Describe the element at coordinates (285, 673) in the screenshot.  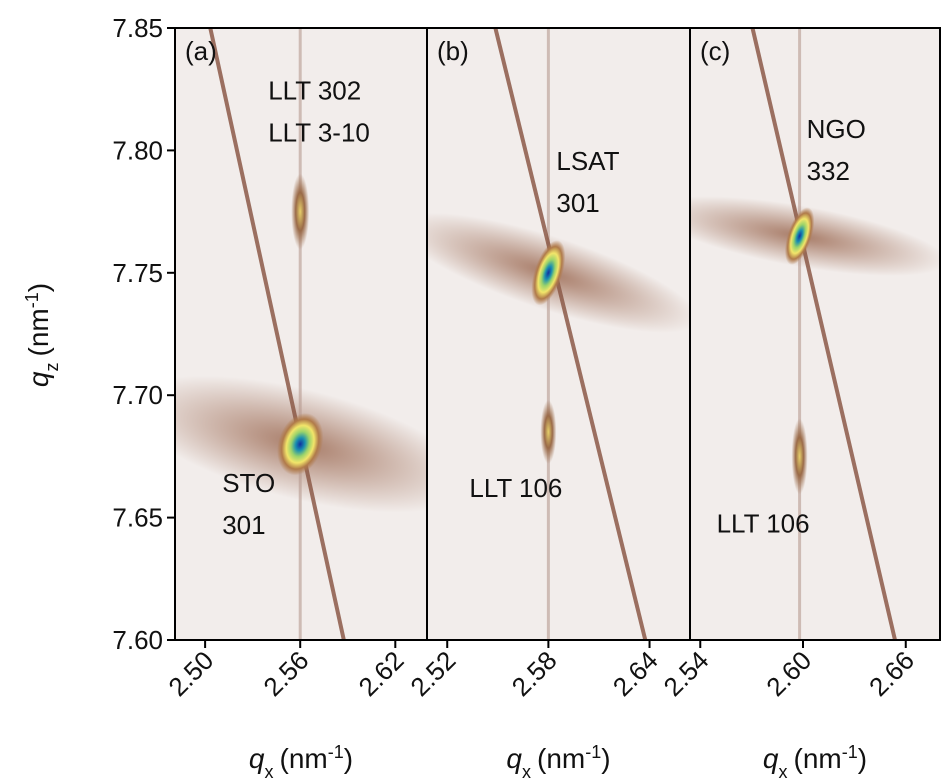
I see `x-tick-label: 2.56` at that location.